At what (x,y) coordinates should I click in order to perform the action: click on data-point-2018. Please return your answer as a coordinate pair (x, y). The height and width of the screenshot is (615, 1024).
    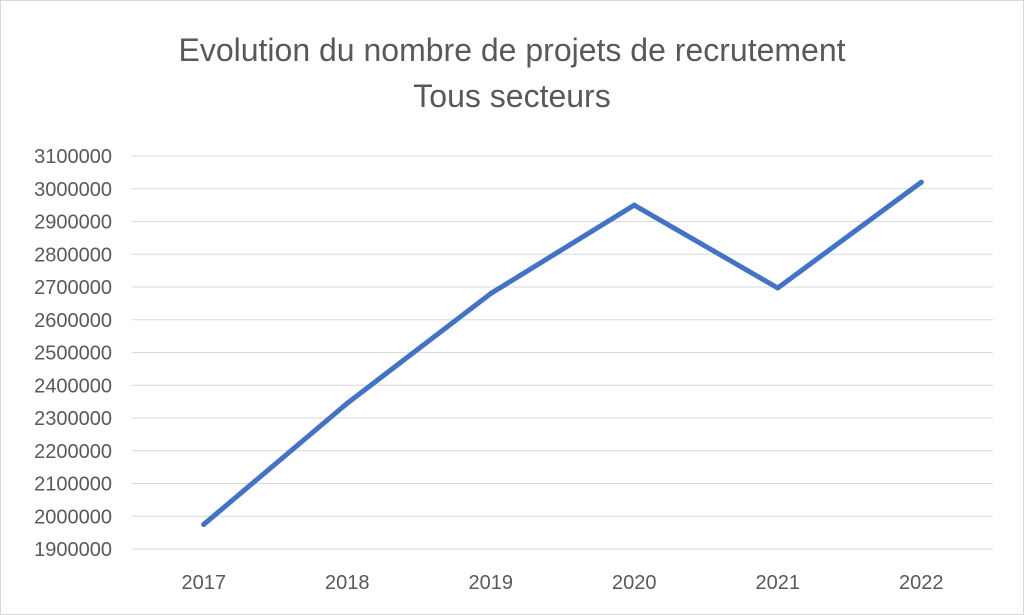
    Looking at the image, I should click on (347, 403).